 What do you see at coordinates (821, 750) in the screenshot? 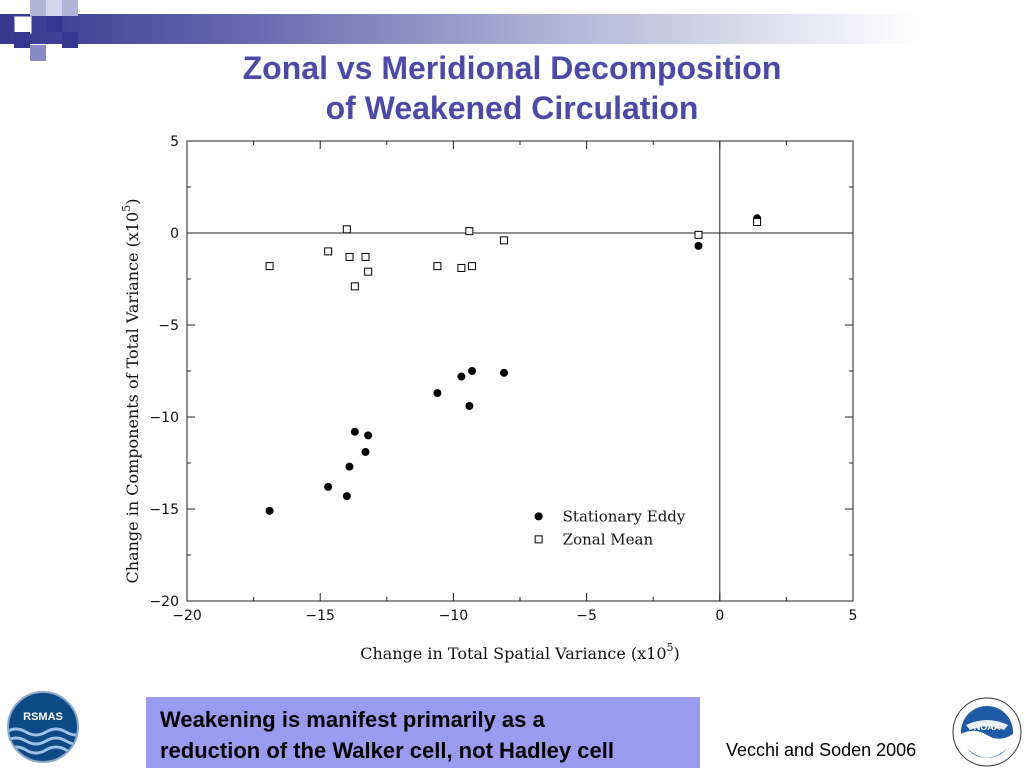
I see `citation: Vecchi and Soden 2006` at bounding box center [821, 750].